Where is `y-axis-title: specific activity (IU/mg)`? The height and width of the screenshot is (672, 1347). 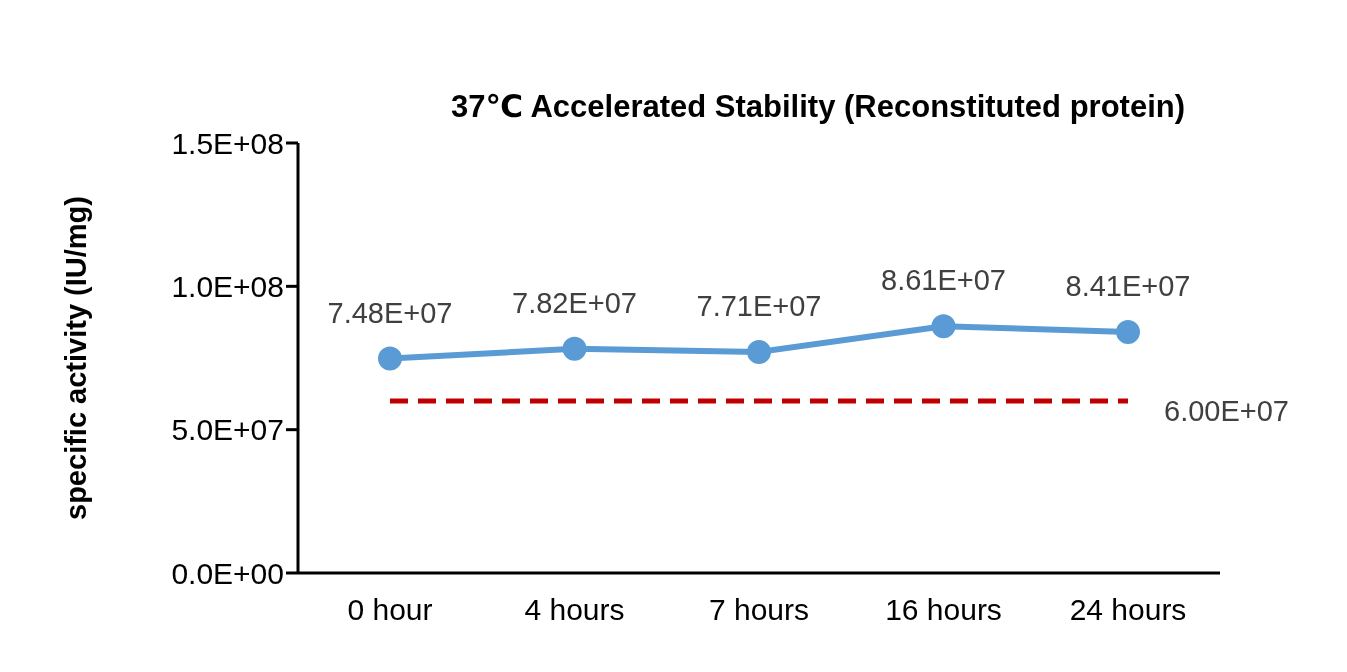 y-axis-title: specific activity (IU/mg) is located at coordinates (76, 358).